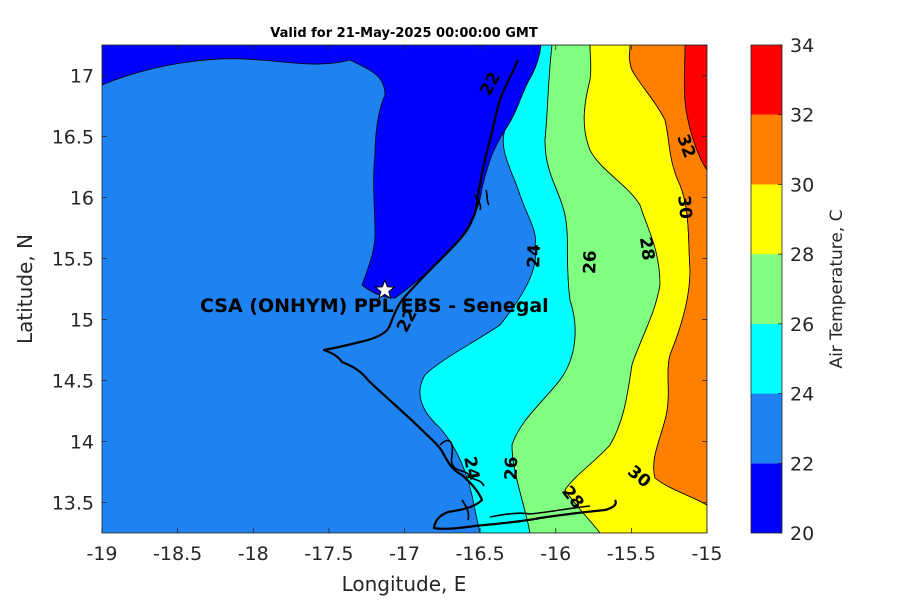 This screenshot has height=600, width=900. What do you see at coordinates (253, 554) in the screenshot?
I see `x-tick-label: -18` at bounding box center [253, 554].